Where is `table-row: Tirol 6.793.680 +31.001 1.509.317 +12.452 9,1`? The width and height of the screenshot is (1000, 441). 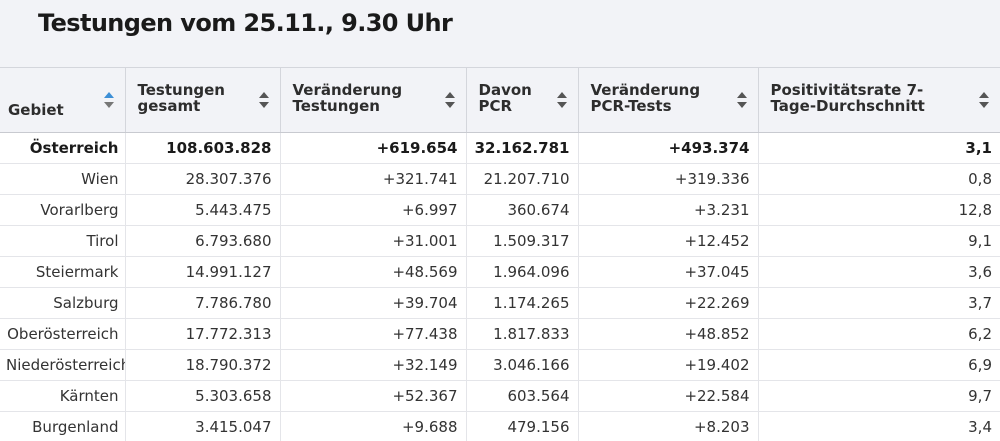
table-row: Tirol 6.793.680 +31.001 1.509.317 +12.452 9,1 is located at coordinates (500, 241).